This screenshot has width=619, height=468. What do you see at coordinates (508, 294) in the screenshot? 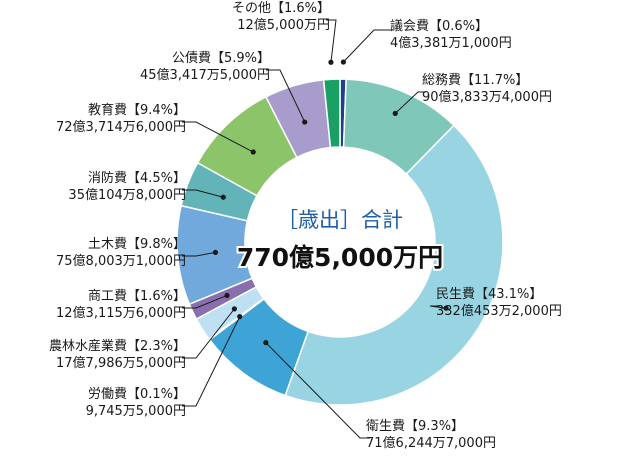
I see `slice-percent-2: 【43.1%】` at bounding box center [508, 294].